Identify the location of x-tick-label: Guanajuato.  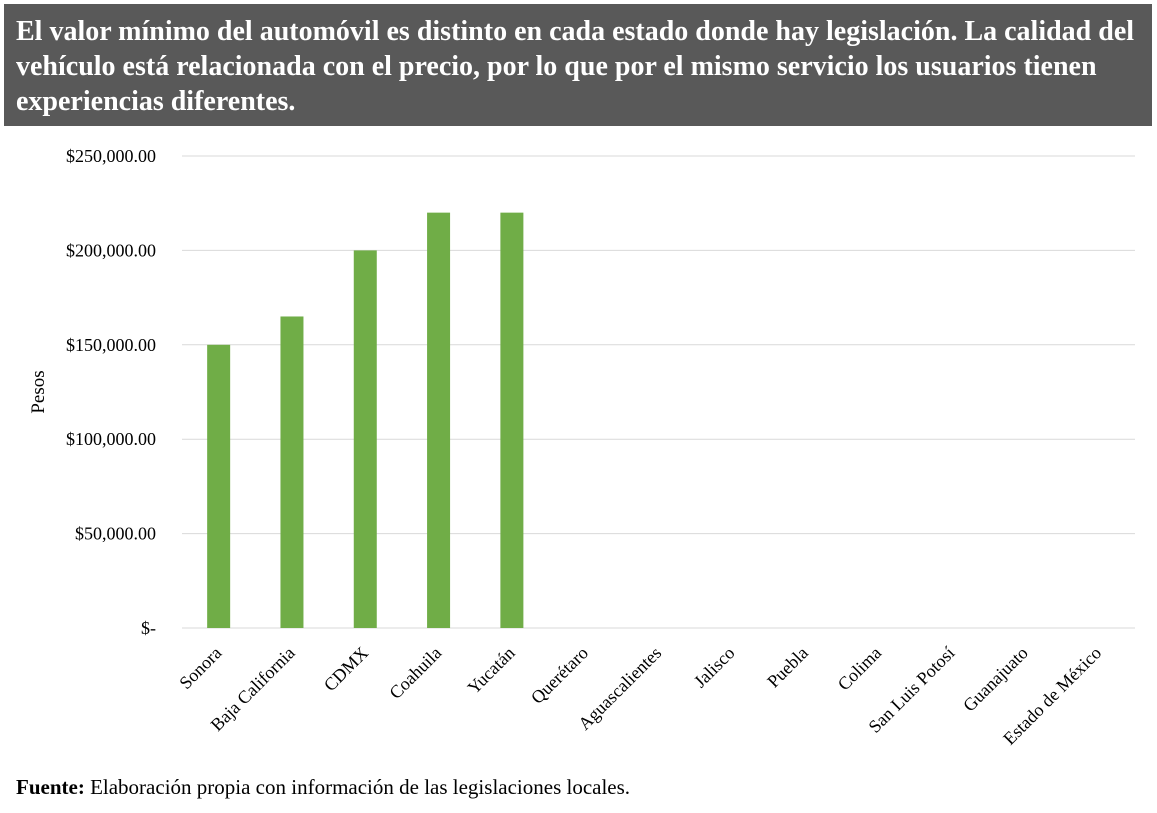
(995, 679).